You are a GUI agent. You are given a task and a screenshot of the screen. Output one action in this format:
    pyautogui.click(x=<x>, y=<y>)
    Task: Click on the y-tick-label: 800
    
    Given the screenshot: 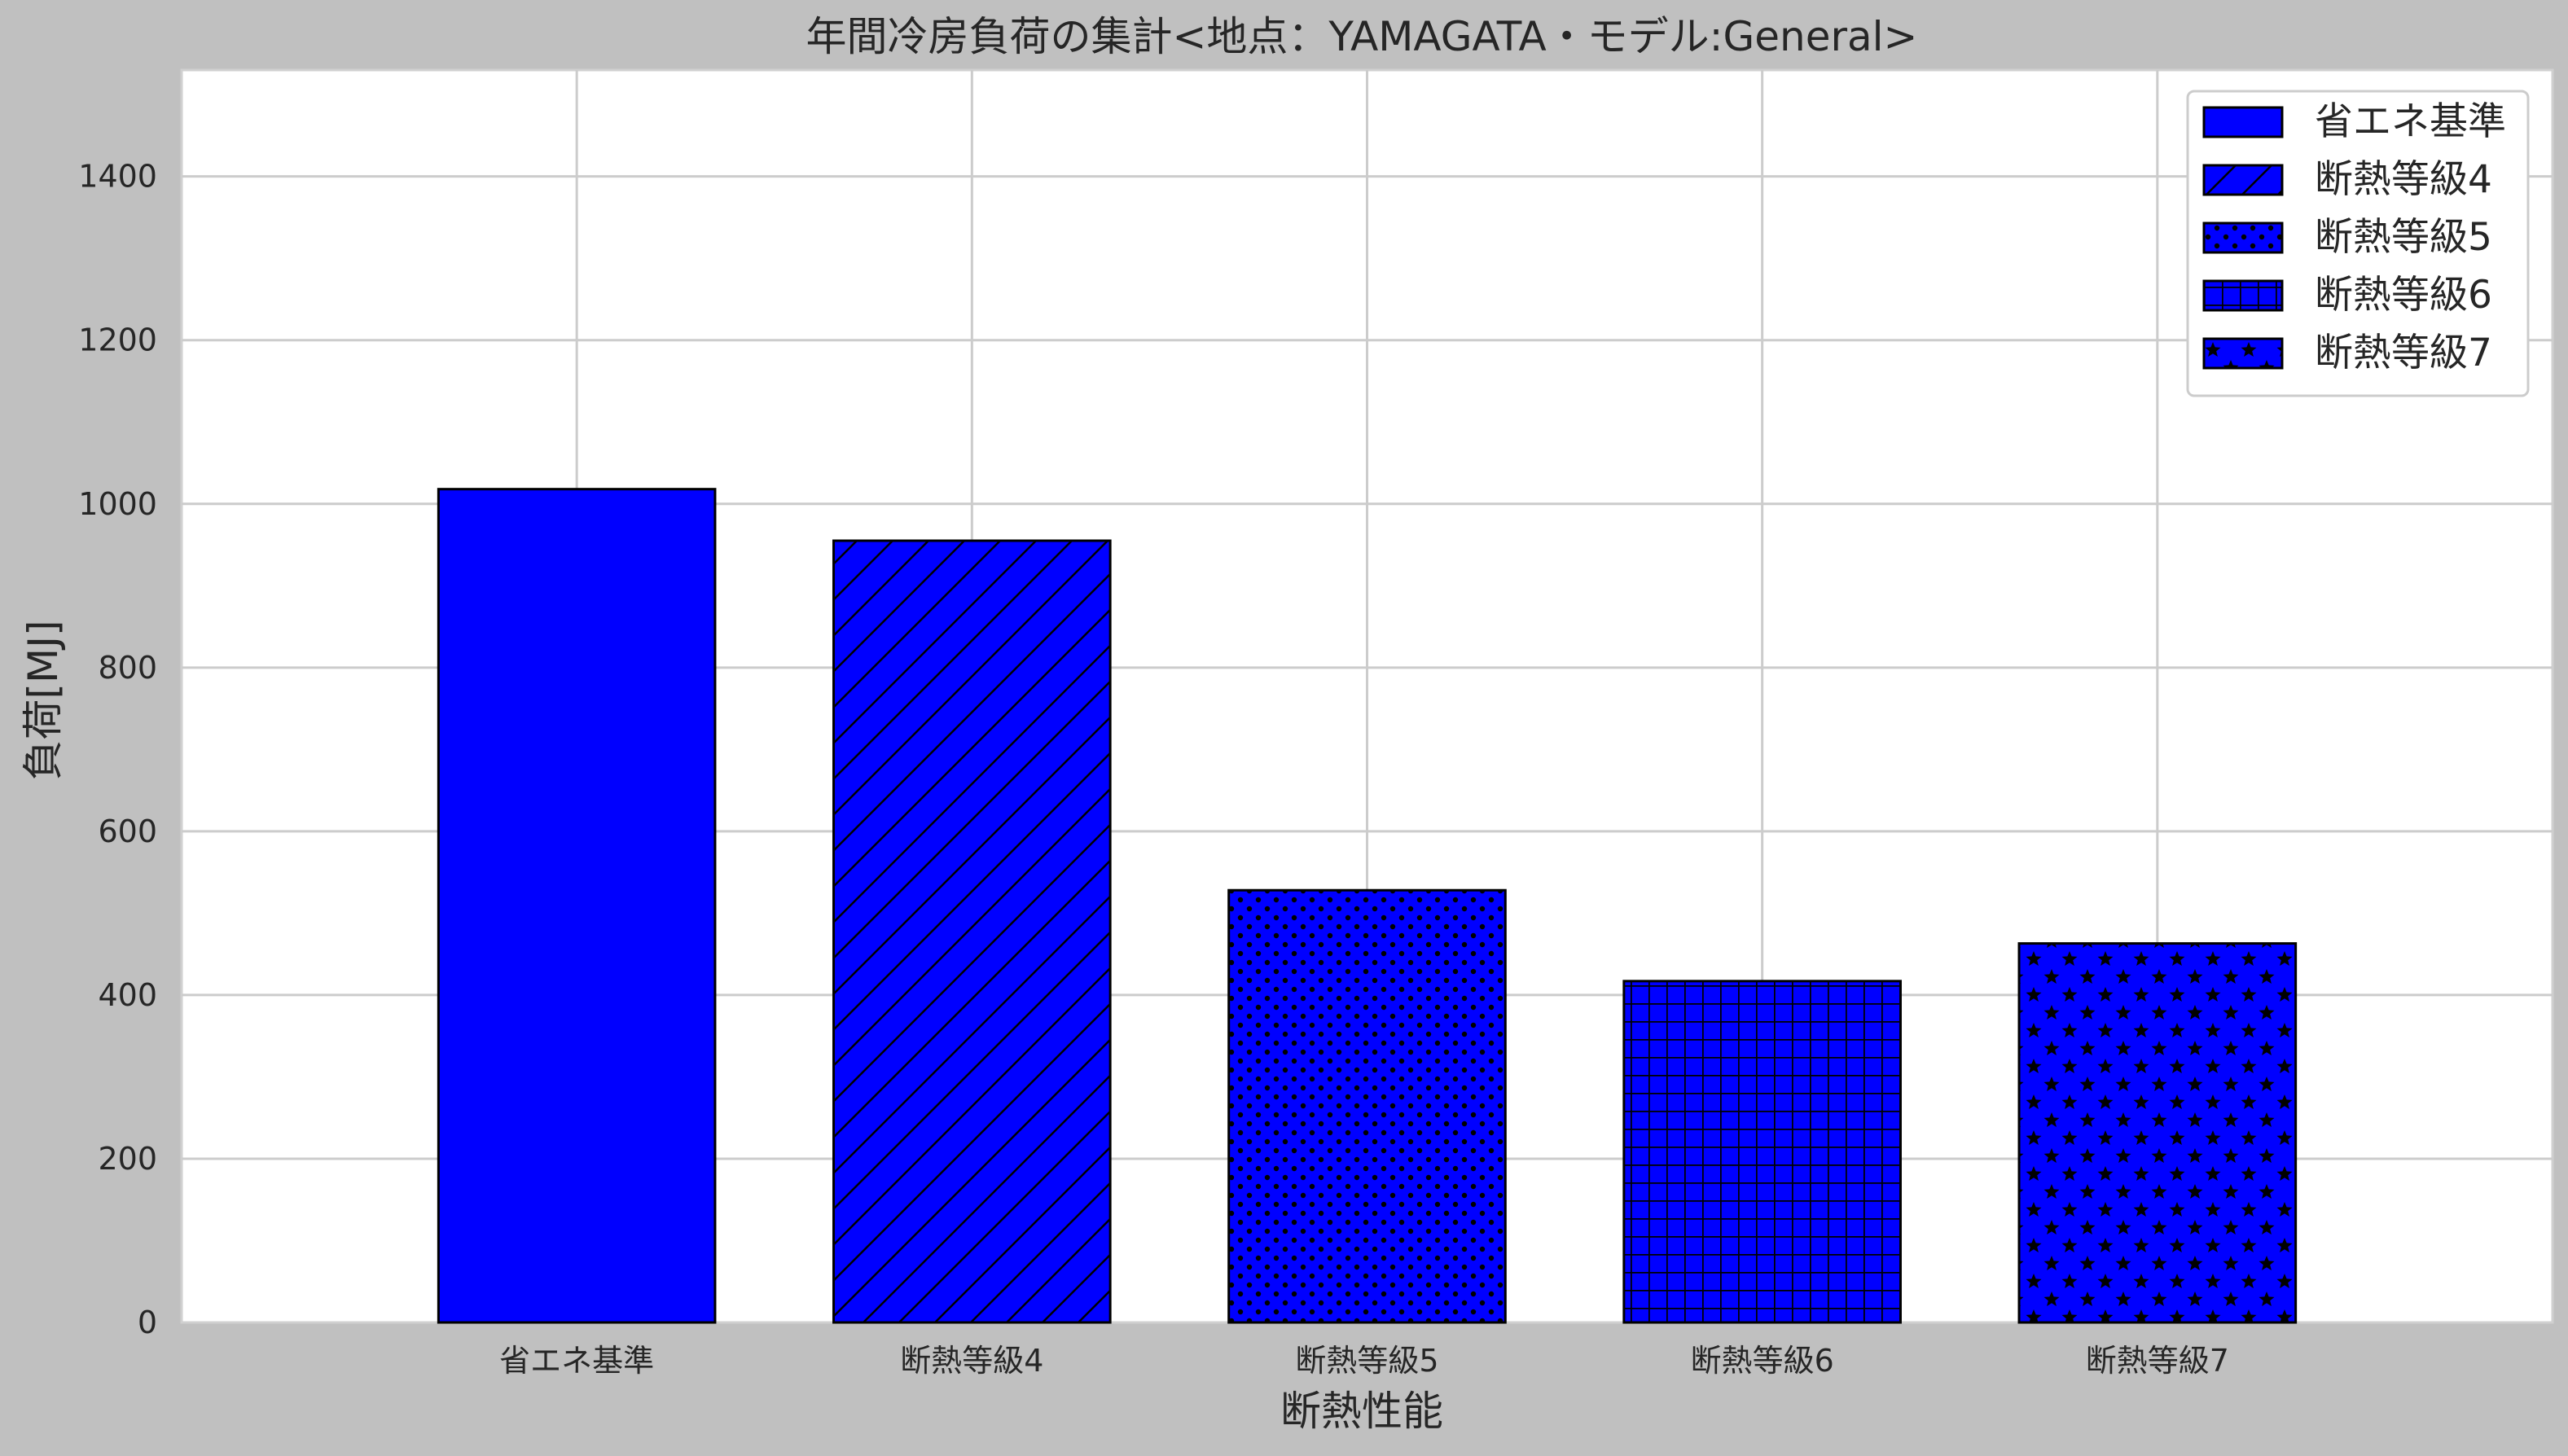 What is the action you would take?
    pyautogui.click(x=127, y=668)
    